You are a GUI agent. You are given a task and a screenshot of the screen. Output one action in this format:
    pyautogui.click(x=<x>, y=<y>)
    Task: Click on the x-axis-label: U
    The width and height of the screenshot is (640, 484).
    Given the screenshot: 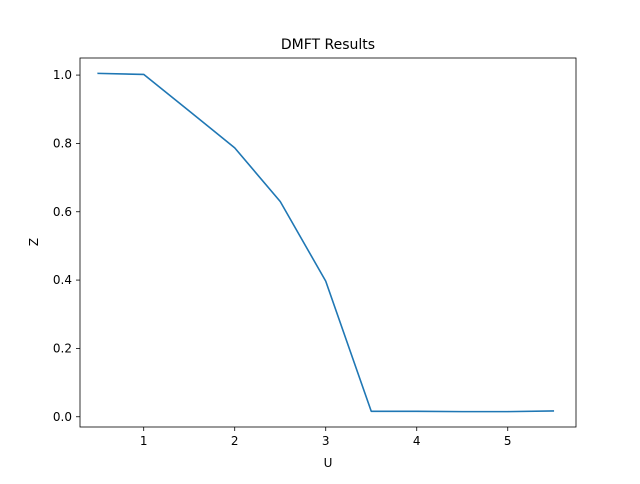 What is the action you would take?
    pyautogui.click(x=328, y=463)
    